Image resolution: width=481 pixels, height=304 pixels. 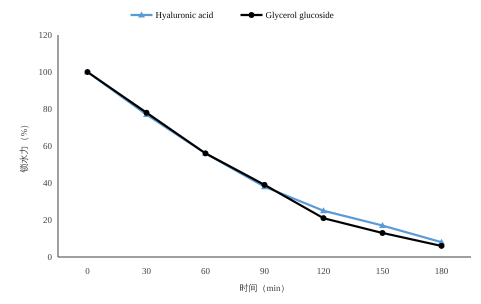 What do you see at coordinates (147, 271) in the screenshot?
I see `x-tick-label: 30` at bounding box center [147, 271].